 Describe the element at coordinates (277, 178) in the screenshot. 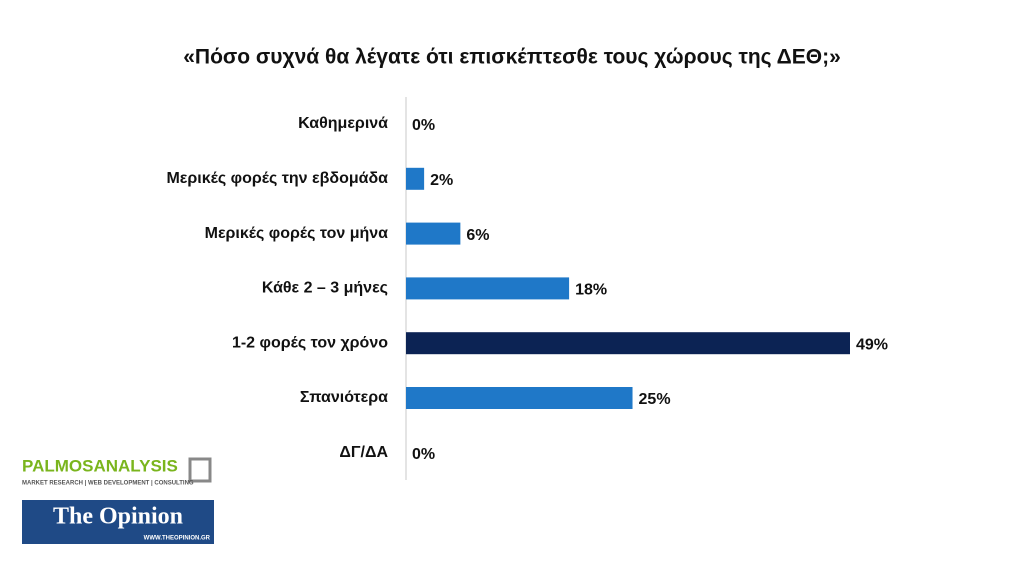

I see `category-label: Μερικές φορές την εβδομάδα` at that location.